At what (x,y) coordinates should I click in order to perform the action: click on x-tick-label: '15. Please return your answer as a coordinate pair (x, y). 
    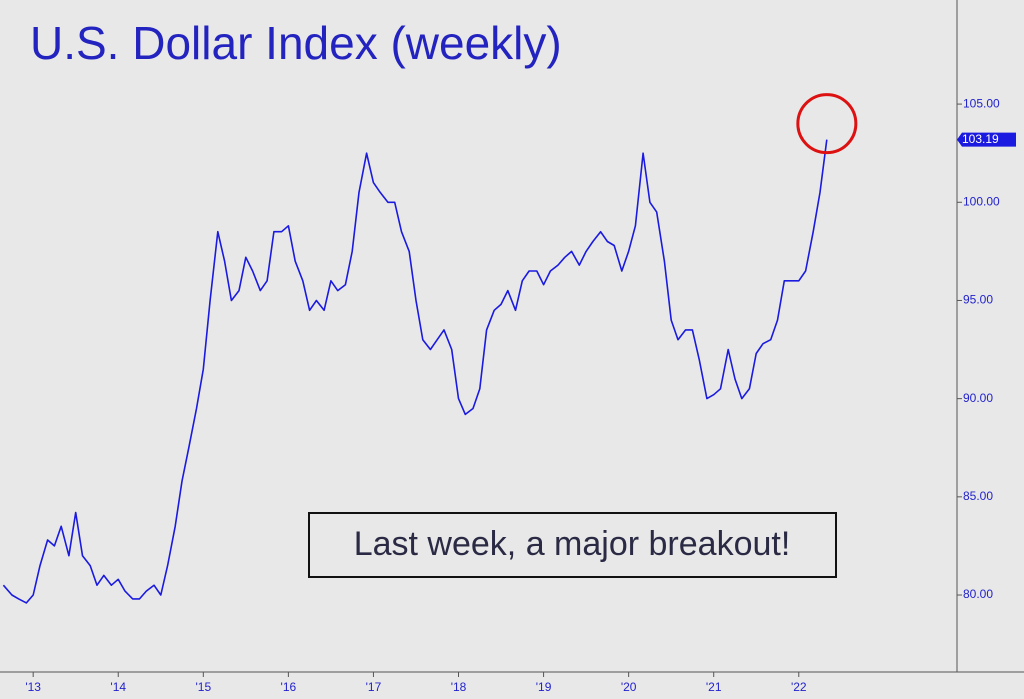
    Looking at the image, I should click on (203, 687).